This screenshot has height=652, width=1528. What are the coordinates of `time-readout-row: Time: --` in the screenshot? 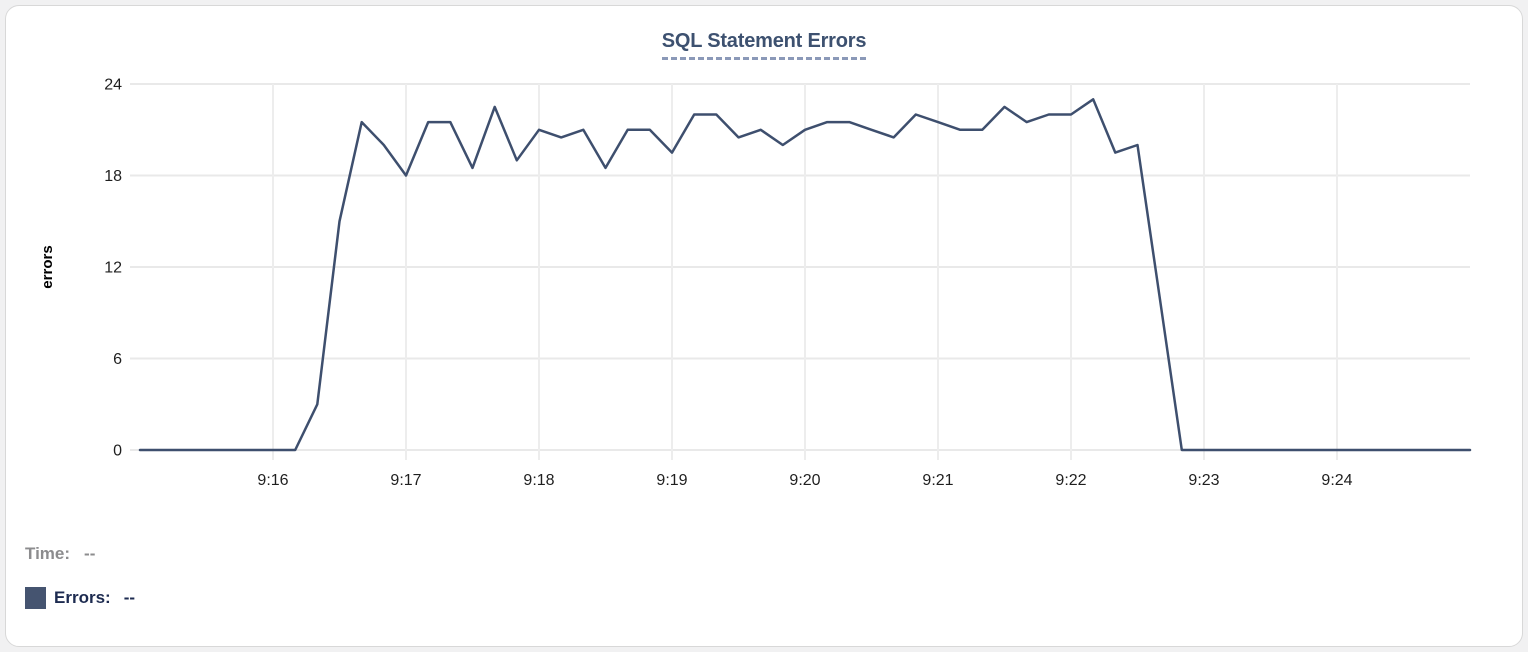 It's located at (80, 554).